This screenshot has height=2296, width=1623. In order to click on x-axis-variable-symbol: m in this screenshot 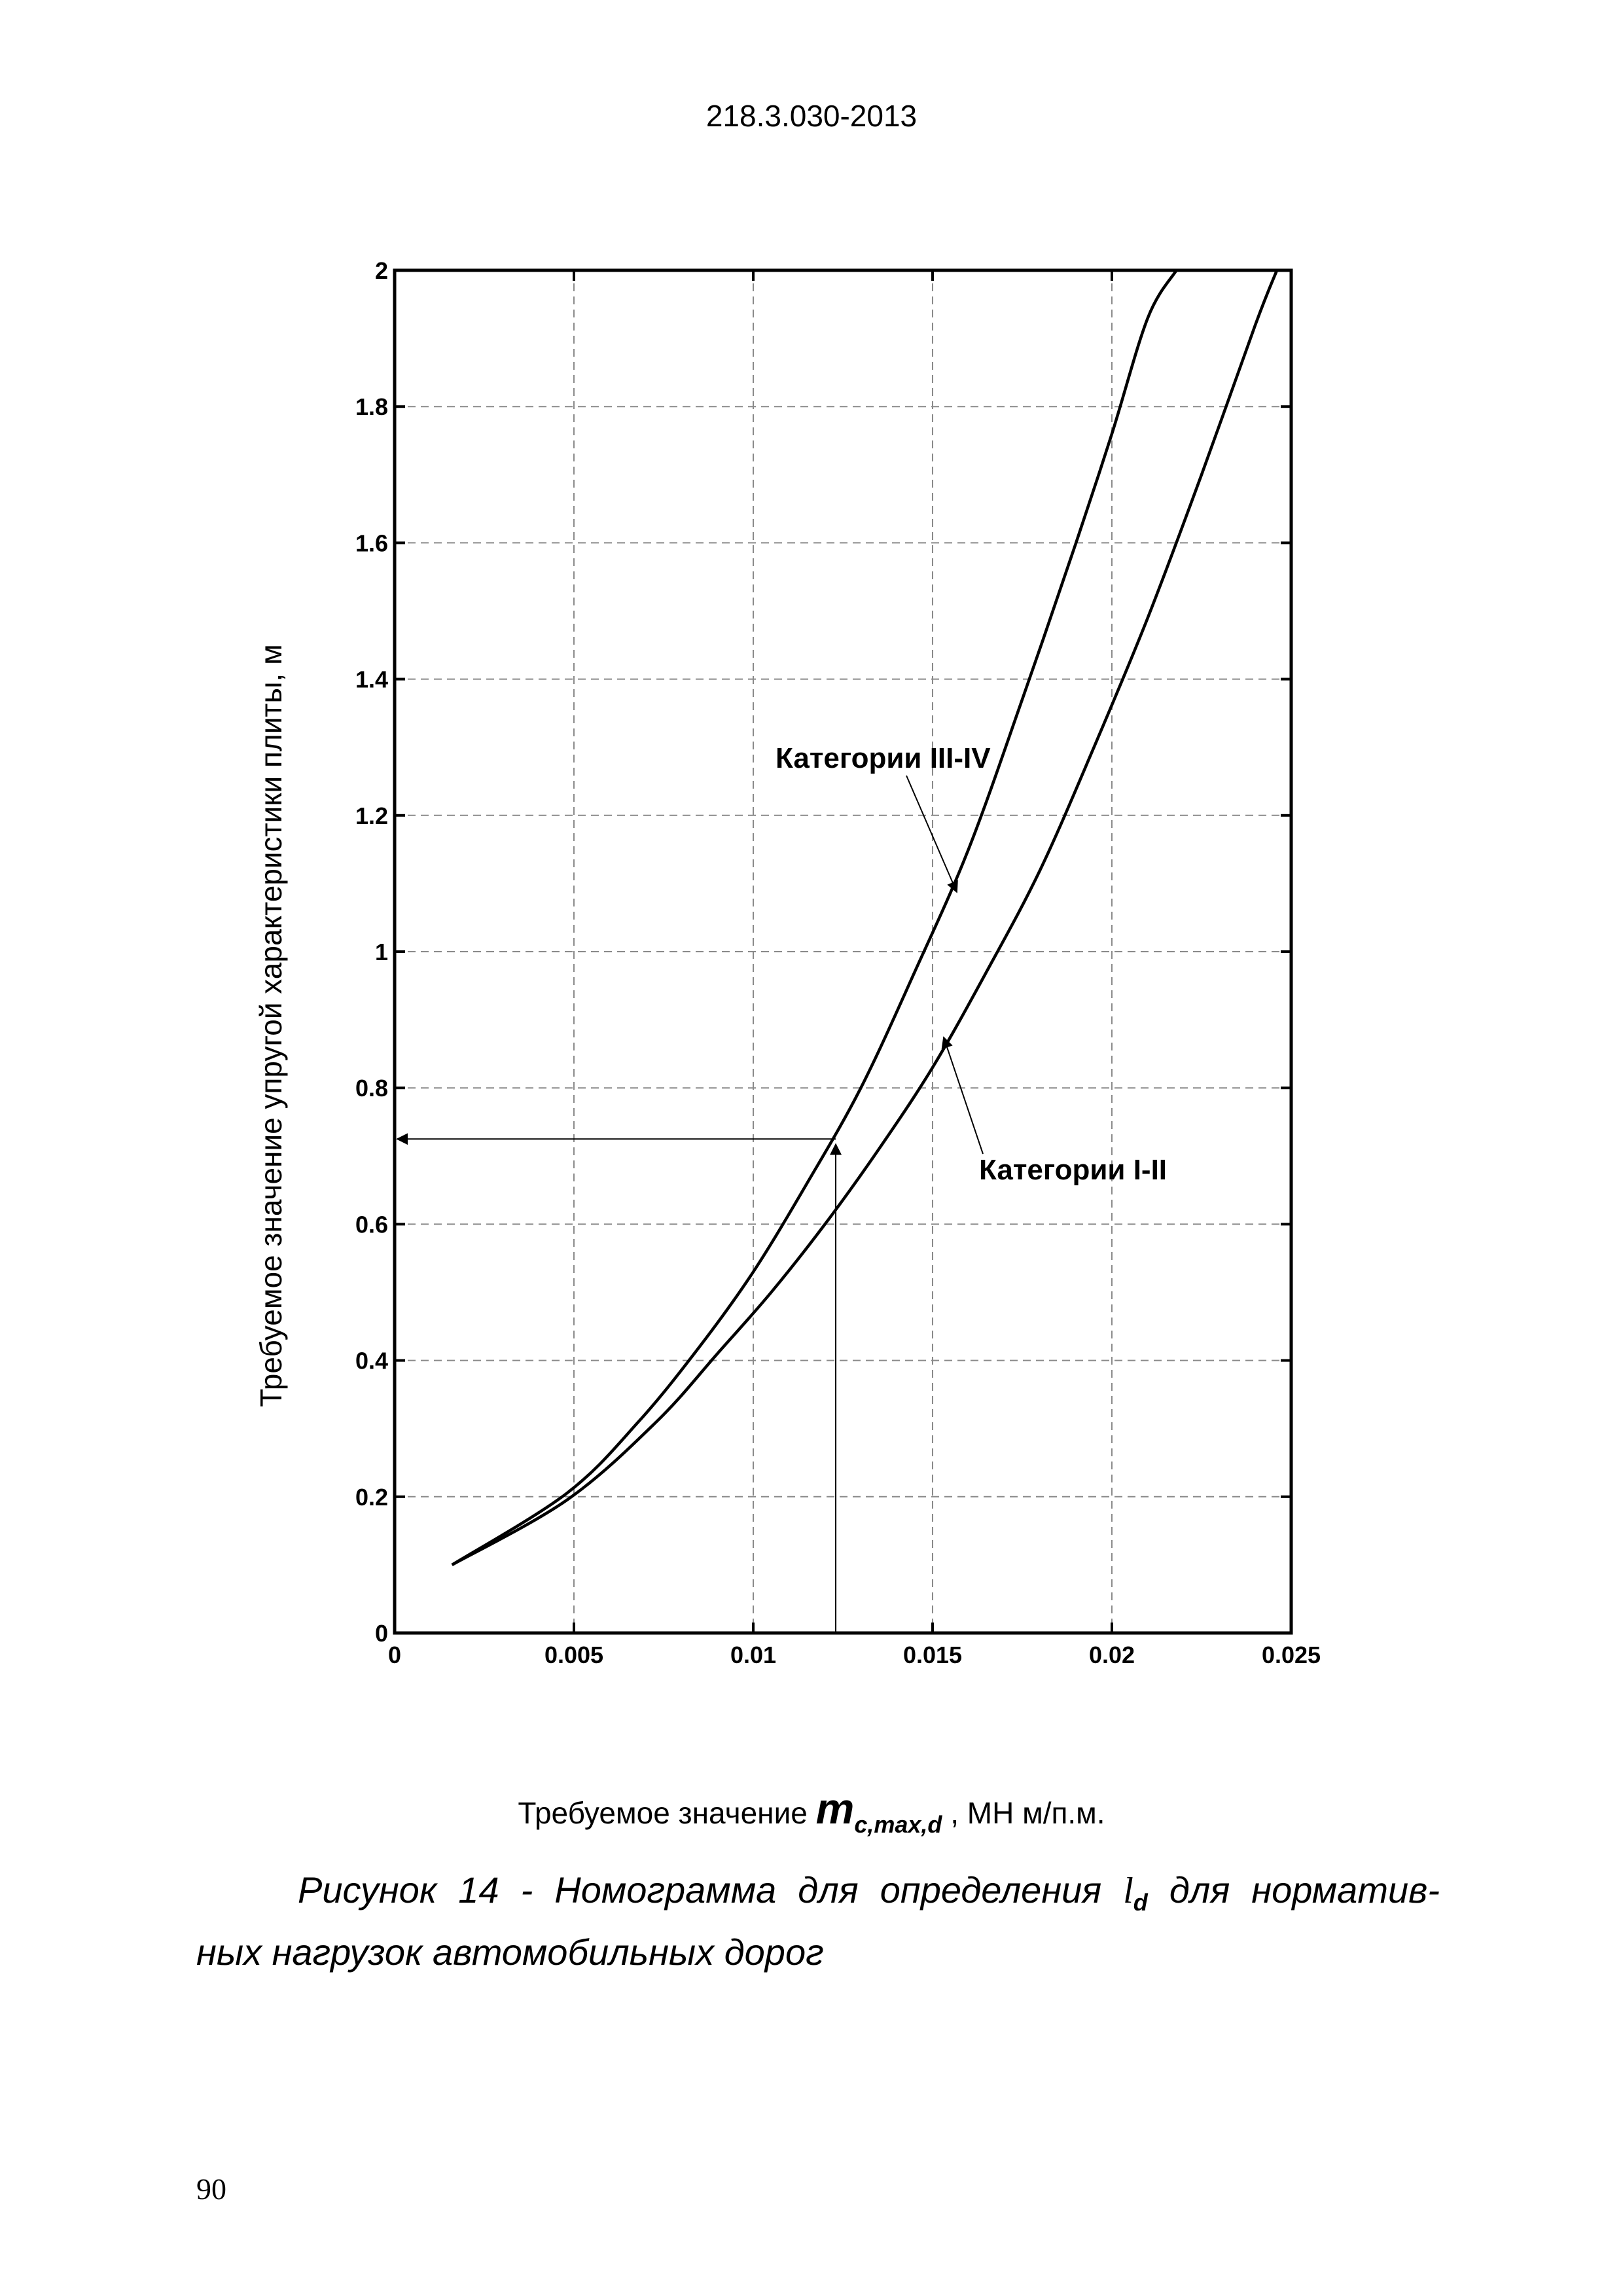, I will do `click(835, 1808)`.